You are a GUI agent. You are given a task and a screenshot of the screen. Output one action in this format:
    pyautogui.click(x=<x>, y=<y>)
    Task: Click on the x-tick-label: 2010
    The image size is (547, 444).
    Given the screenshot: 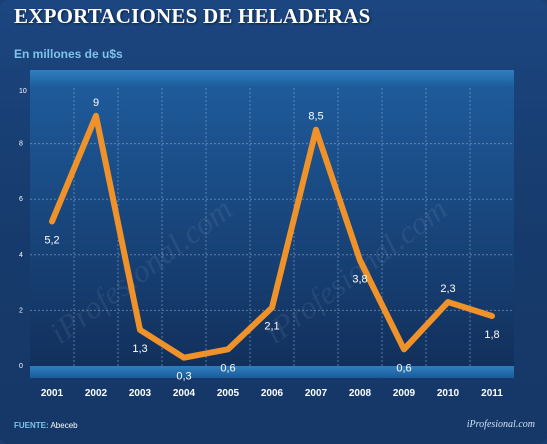 What is the action you would take?
    pyautogui.click(x=448, y=393)
    